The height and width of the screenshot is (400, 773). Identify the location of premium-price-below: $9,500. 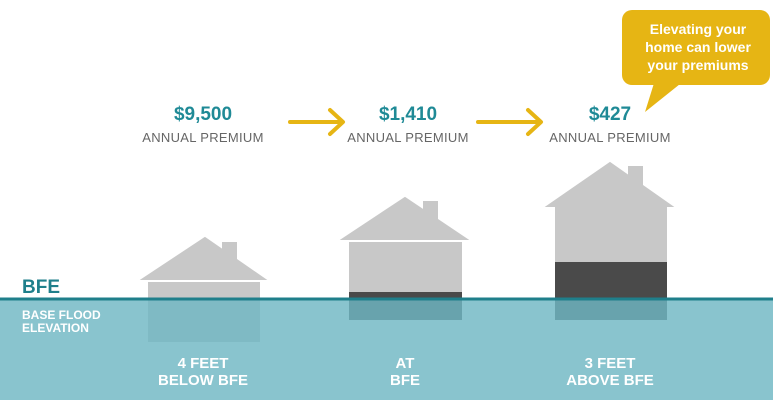
(203, 114).